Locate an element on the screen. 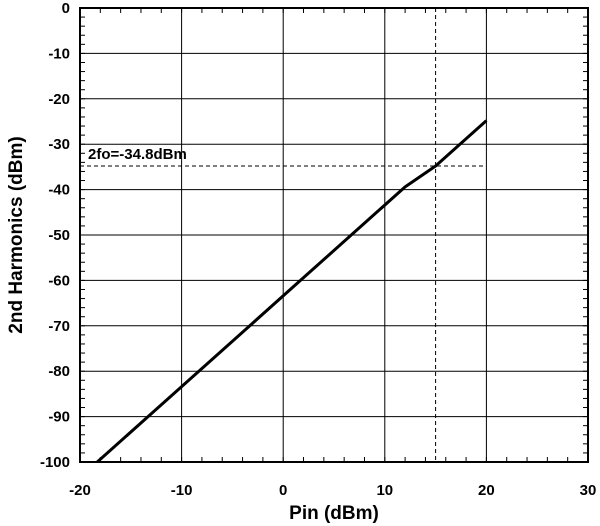 The image size is (600, 526). annotation-label: 2fo=-34.8dBm is located at coordinates (137, 154).